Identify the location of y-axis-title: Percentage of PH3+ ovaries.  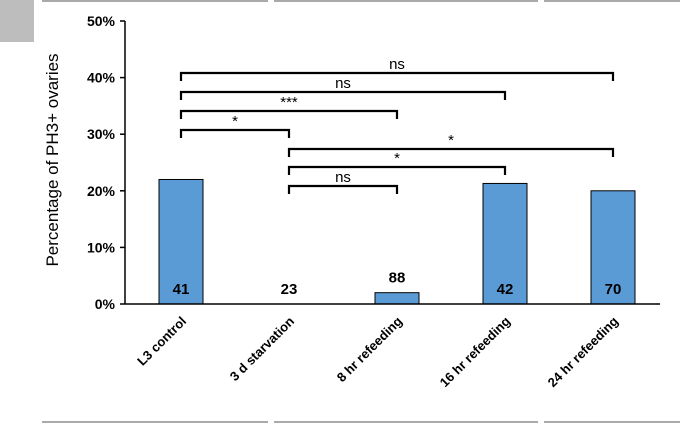
(52, 159).